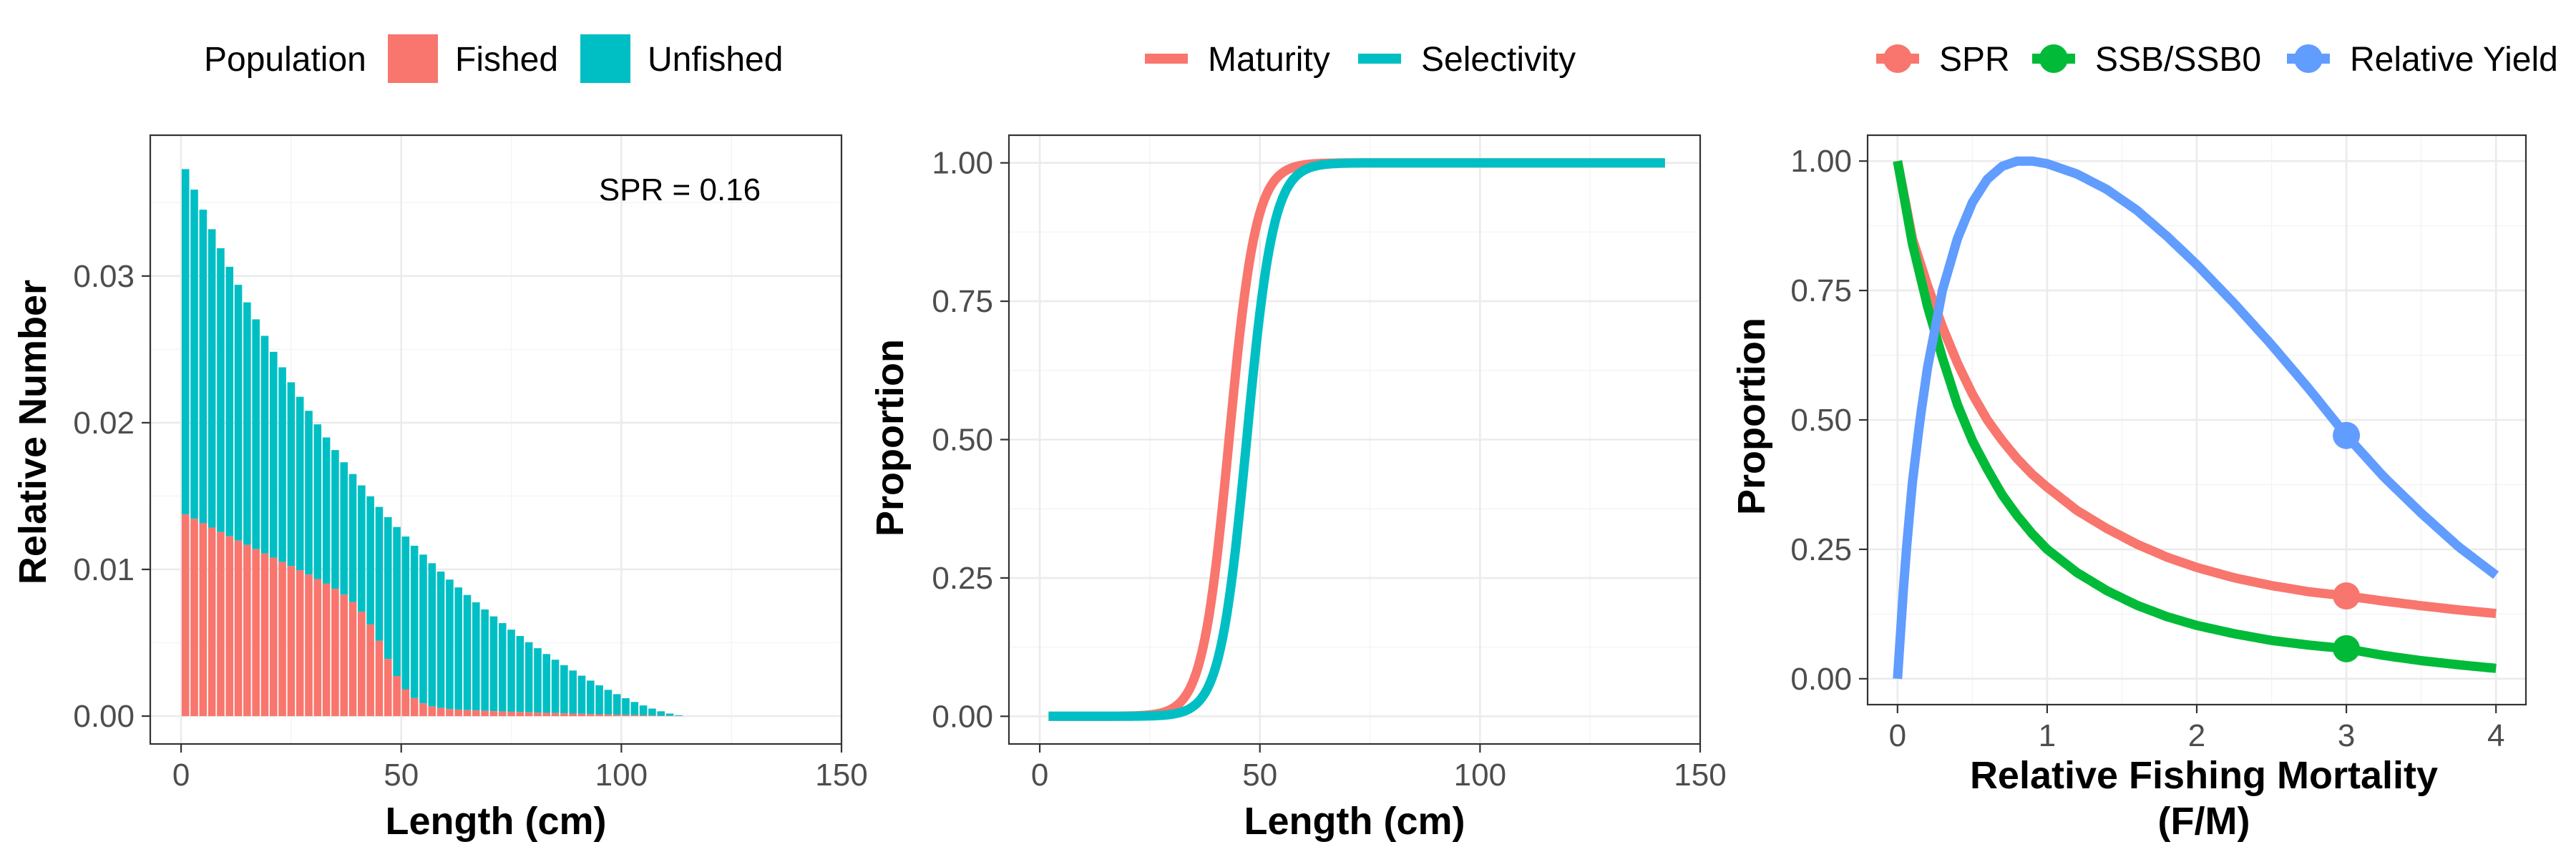  I want to click on legend-label-unfished: Unfished, so click(715, 60).